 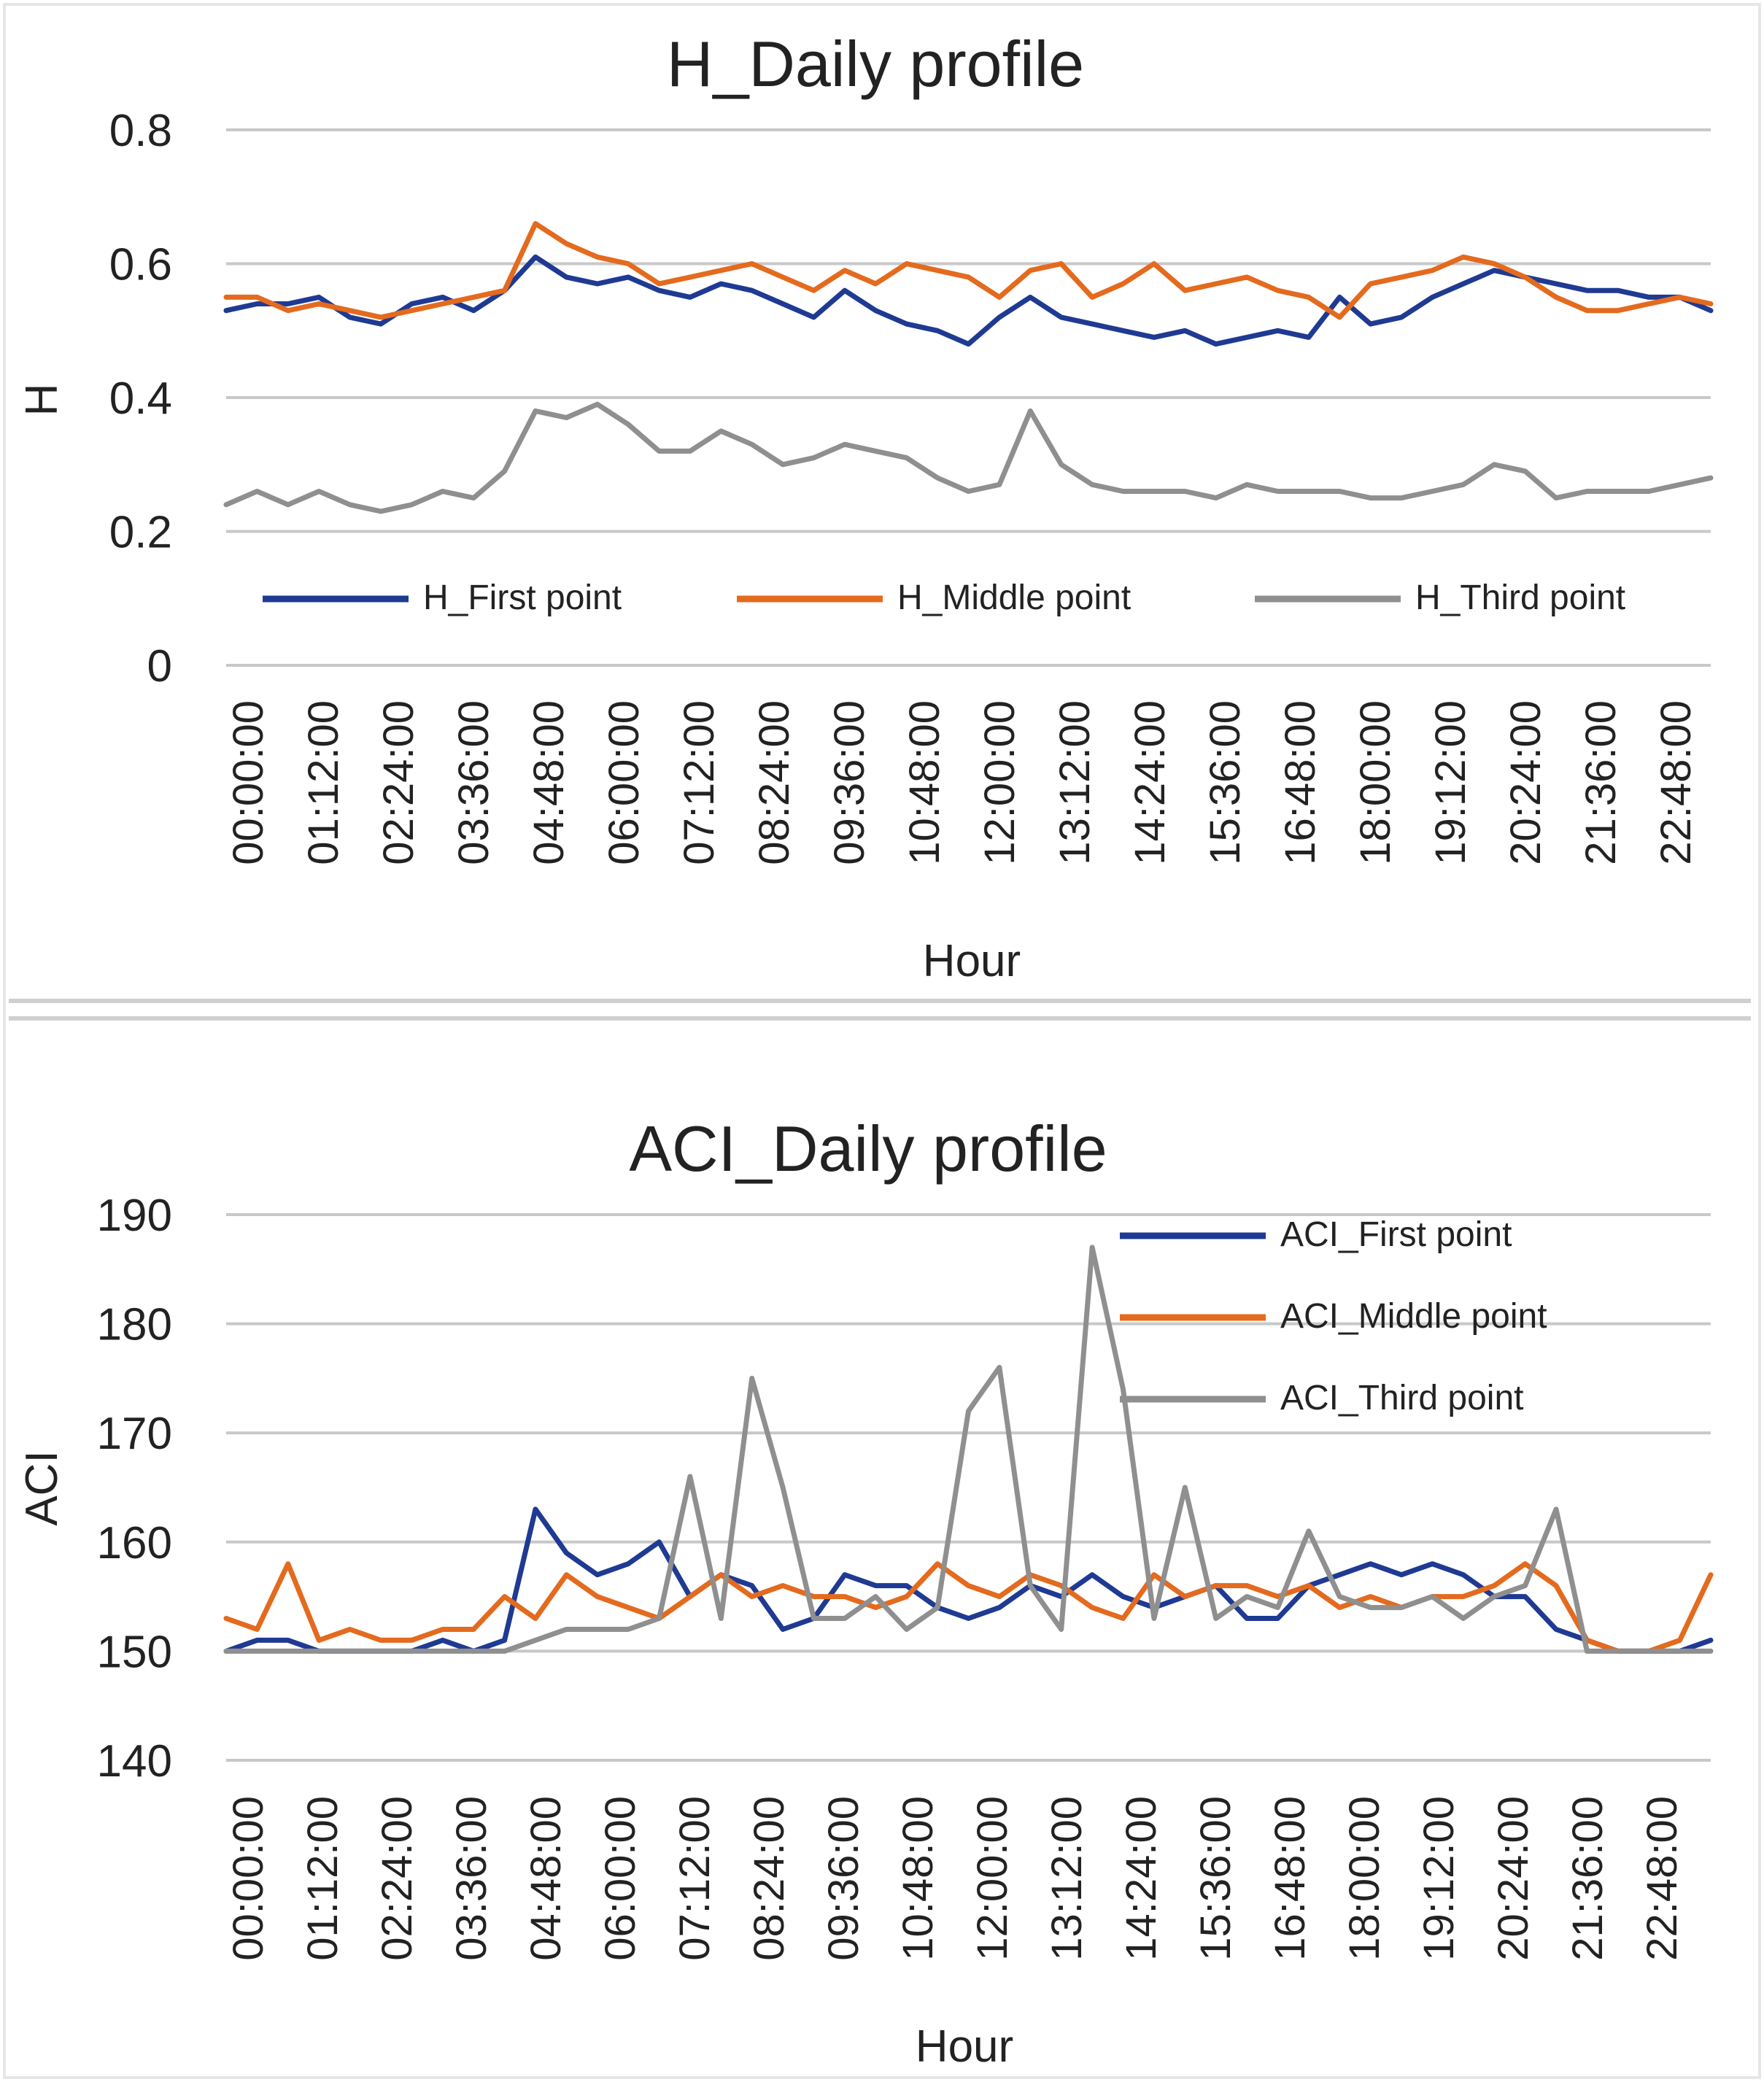 I want to click on y-tick-label: 0.6, so click(x=140, y=265).